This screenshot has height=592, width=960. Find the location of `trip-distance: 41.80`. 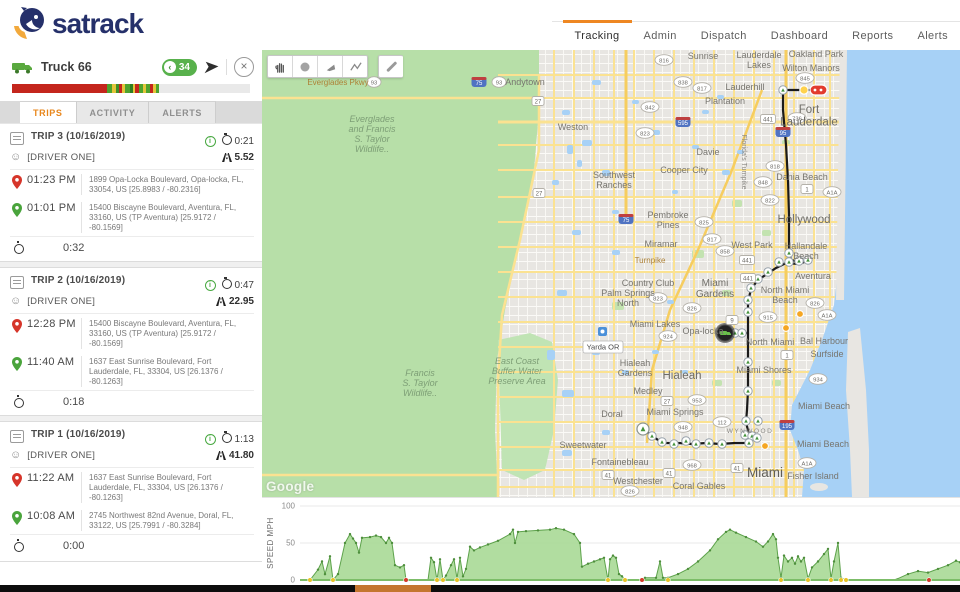

trip-distance: 41.80 is located at coordinates (234, 455).